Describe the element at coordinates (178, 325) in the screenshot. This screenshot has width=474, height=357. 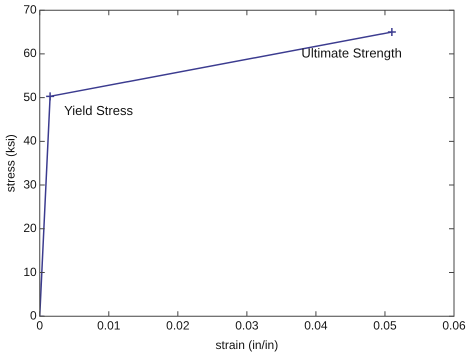
I see `x-tick-label: 0.02` at that location.